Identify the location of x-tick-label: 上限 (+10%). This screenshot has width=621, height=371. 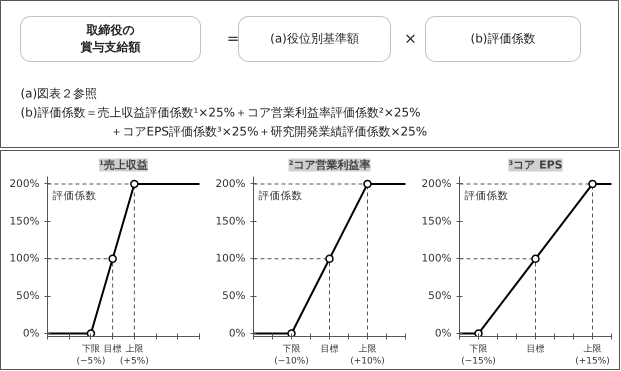
(367, 355).